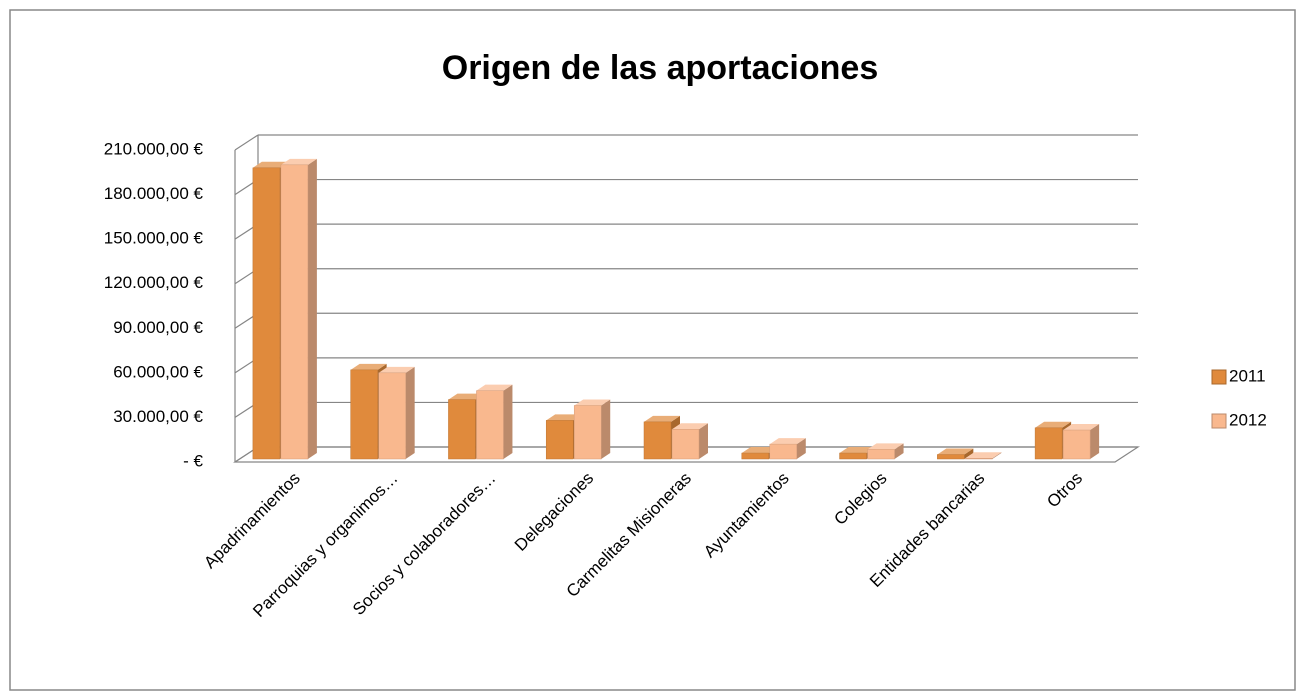 This screenshot has width=1305, height=700. Describe the element at coordinates (158, 416) in the screenshot. I see `y-tick-label: 30.000,00 €` at that location.